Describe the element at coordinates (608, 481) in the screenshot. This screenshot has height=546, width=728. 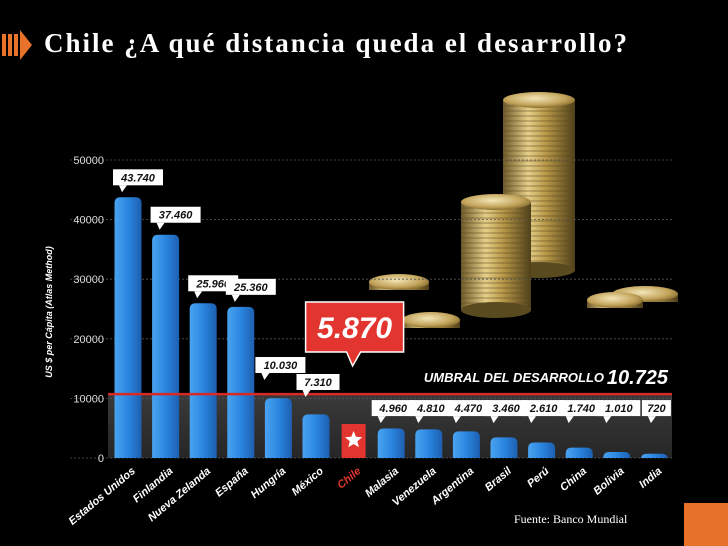
I see `category-label: Bolivia` at that location.